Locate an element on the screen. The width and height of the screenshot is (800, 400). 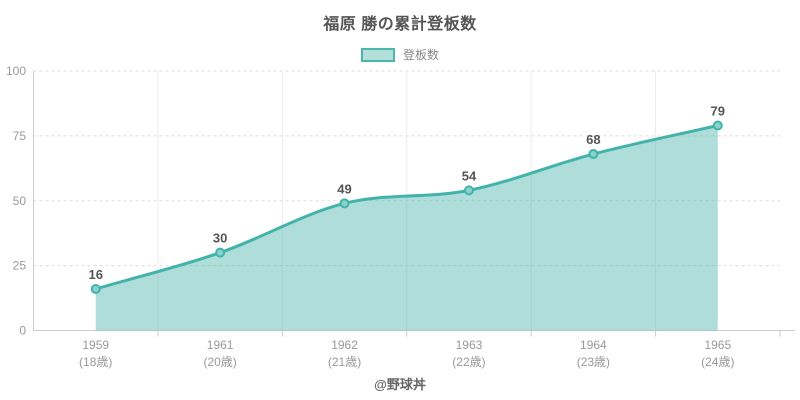
chart-title: 福原 勝の累計登板数 is located at coordinates (400, 24).